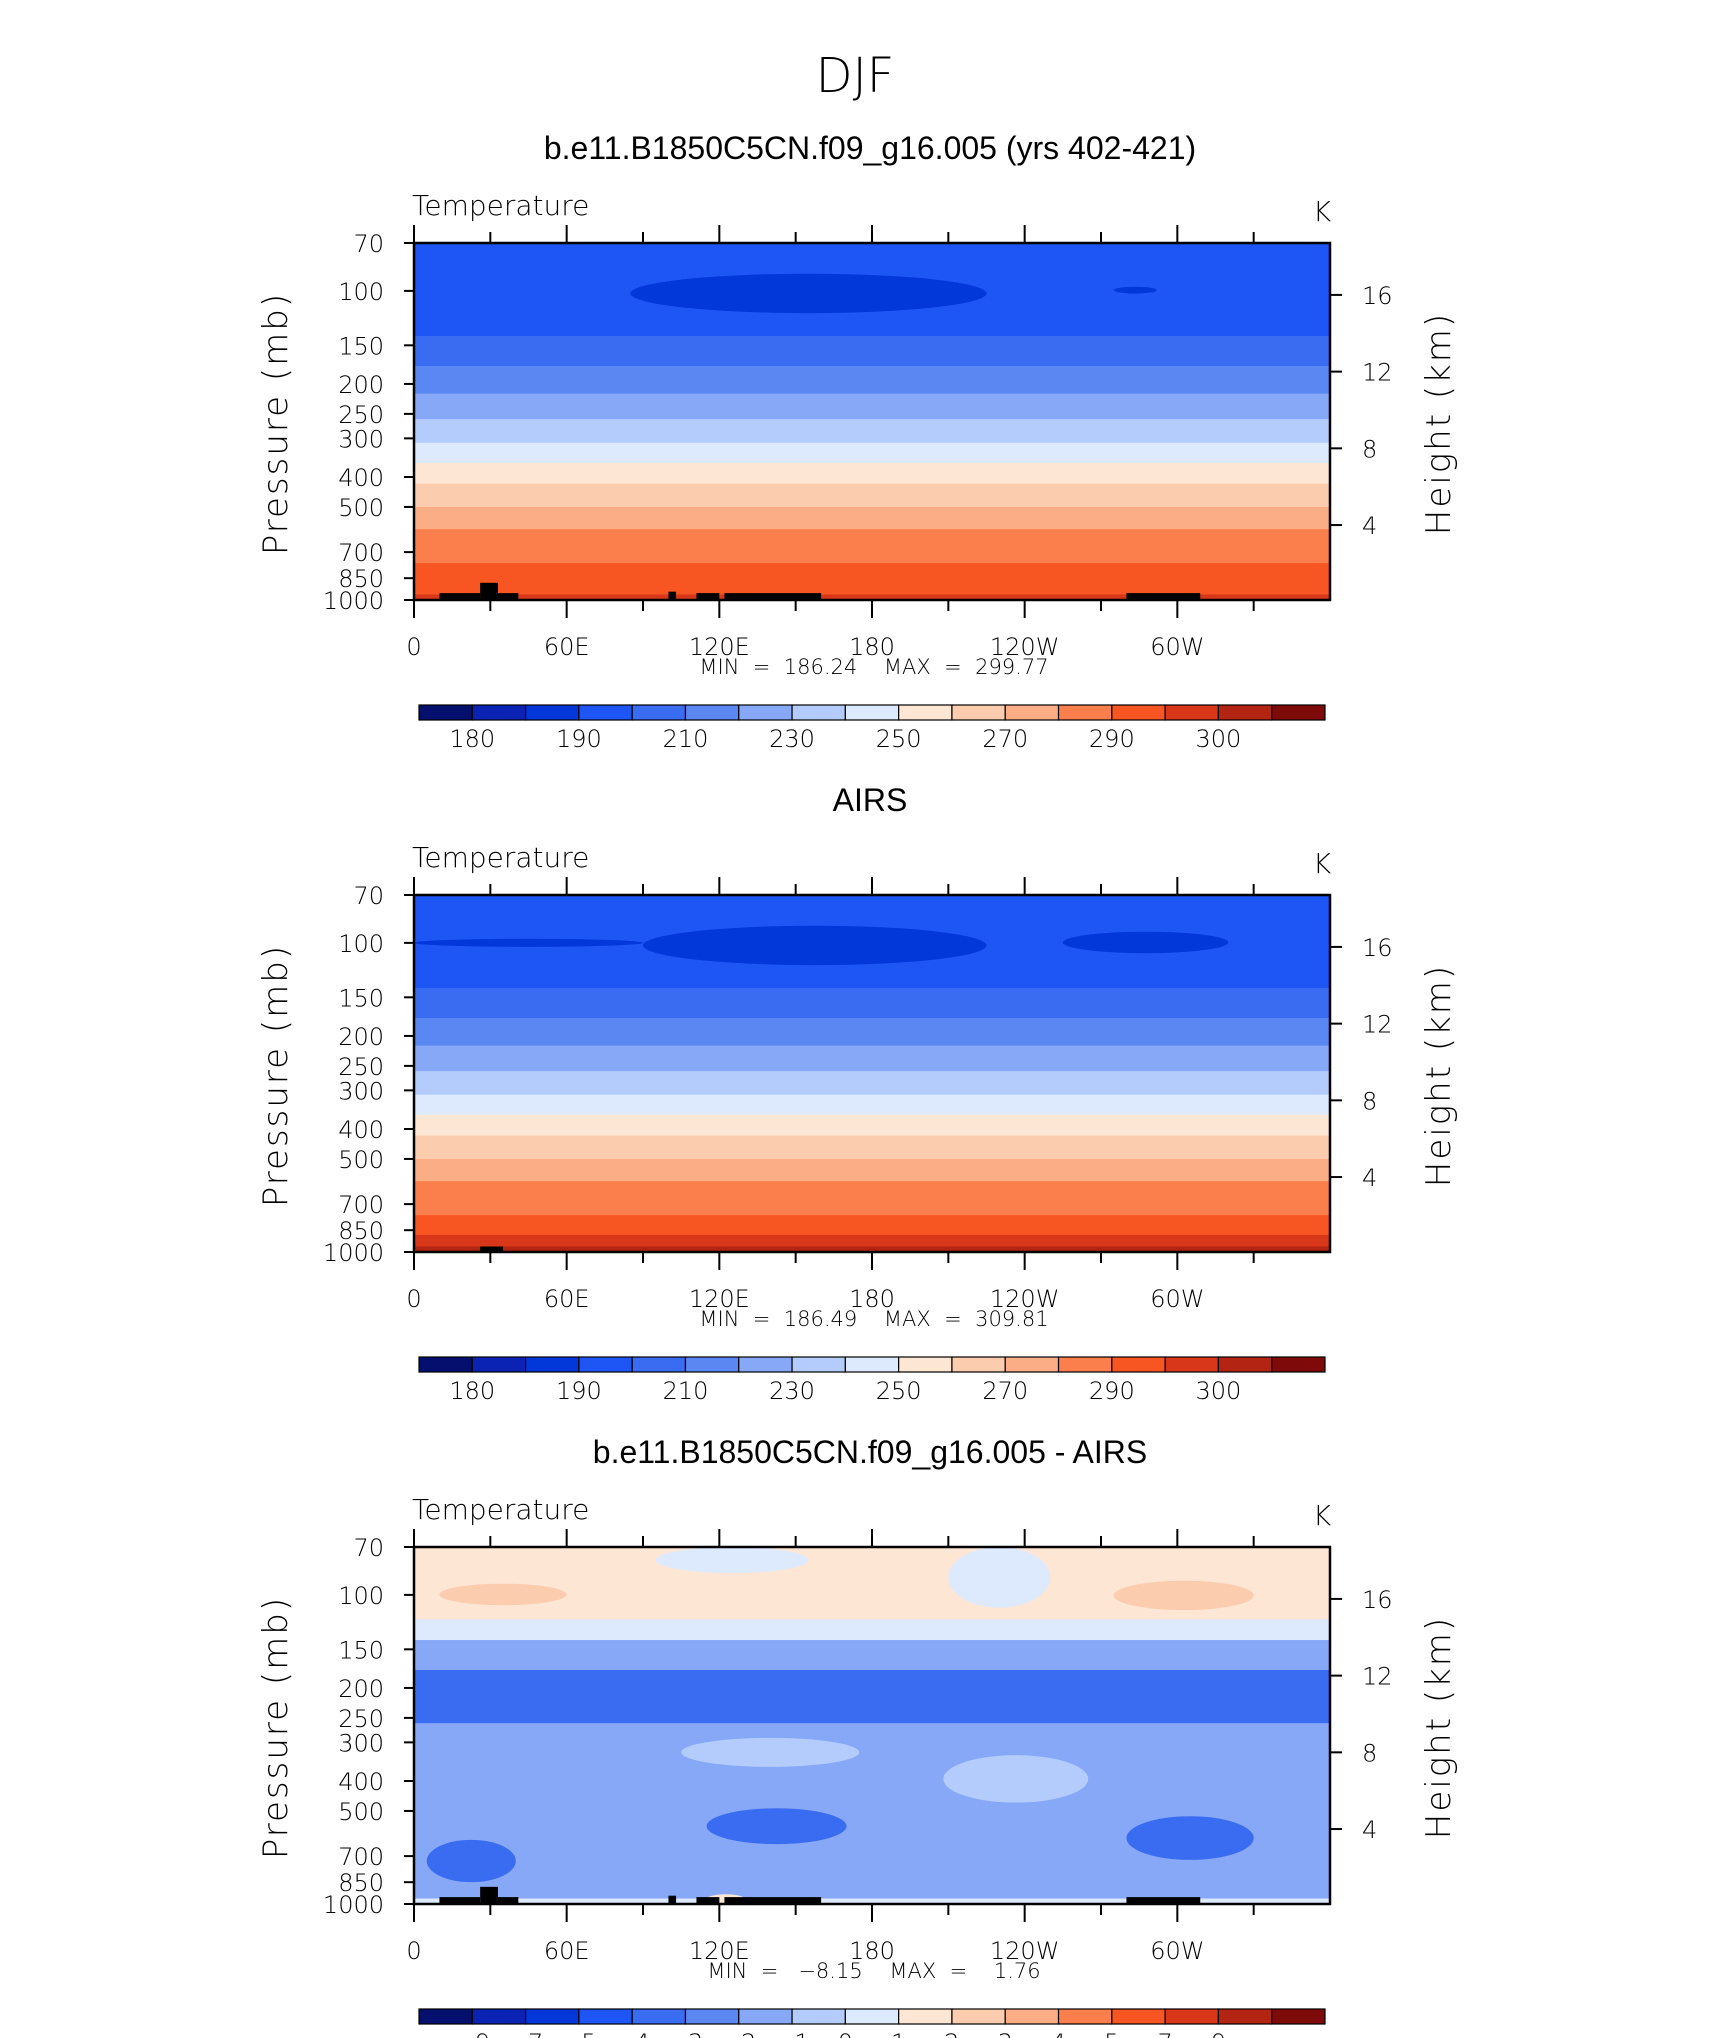  What do you see at coordinates (899, 1391) in the screenshot?
I see `colorbar-label: 250` at bounding box center [899, 1391].